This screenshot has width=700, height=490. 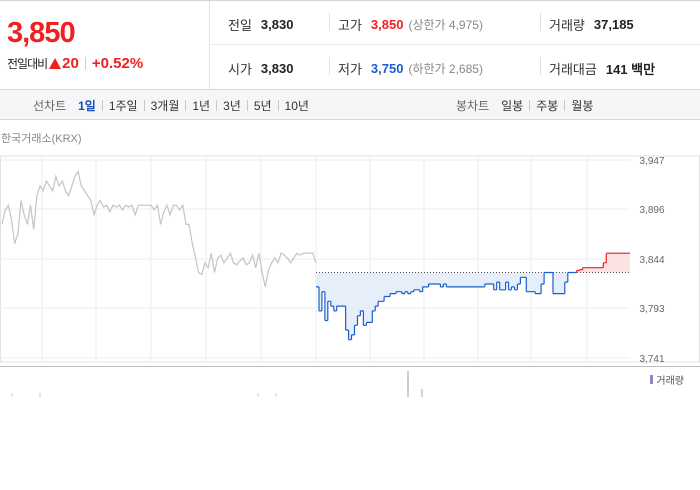 What do you see at coordinates (41, 139) in the screenshot?
I see `chart-source: 한국거래소(KRX)` at bounding box center [41, 139].